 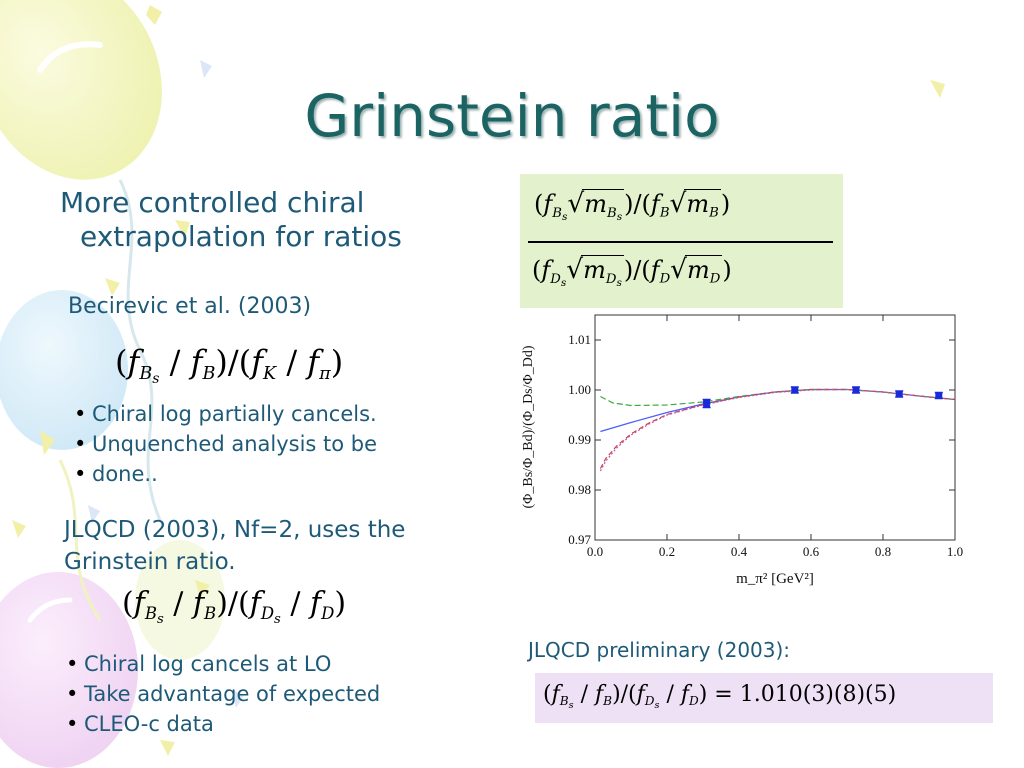 What do you see at coordinates (720, 697) in the screenshot?
I see `preliminary-formula: (fBs / fB)/(fDs / fD) = 1.010(3)(8)(5)` at bounding box center [720, 697].